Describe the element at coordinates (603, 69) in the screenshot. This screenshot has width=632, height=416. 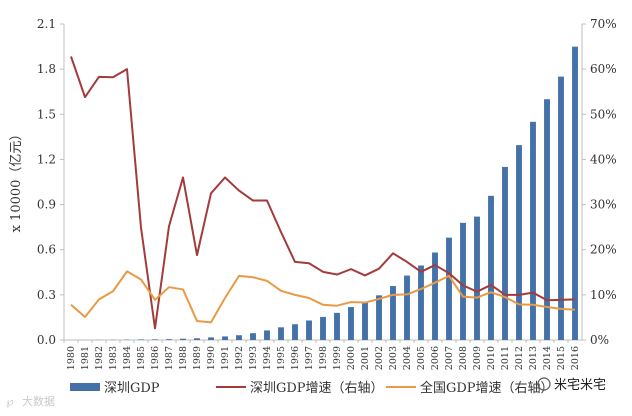
I see `right-tick-label: 60%` at that location.